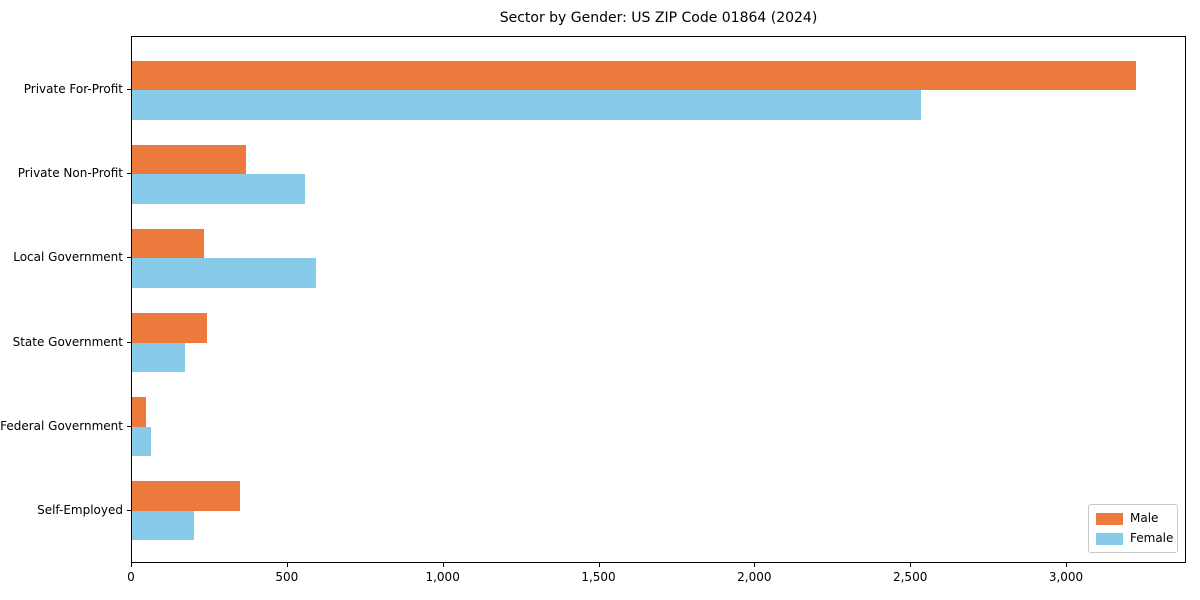  I want to click on y-axis-label-local-government: Local Government, so click(68, 257).